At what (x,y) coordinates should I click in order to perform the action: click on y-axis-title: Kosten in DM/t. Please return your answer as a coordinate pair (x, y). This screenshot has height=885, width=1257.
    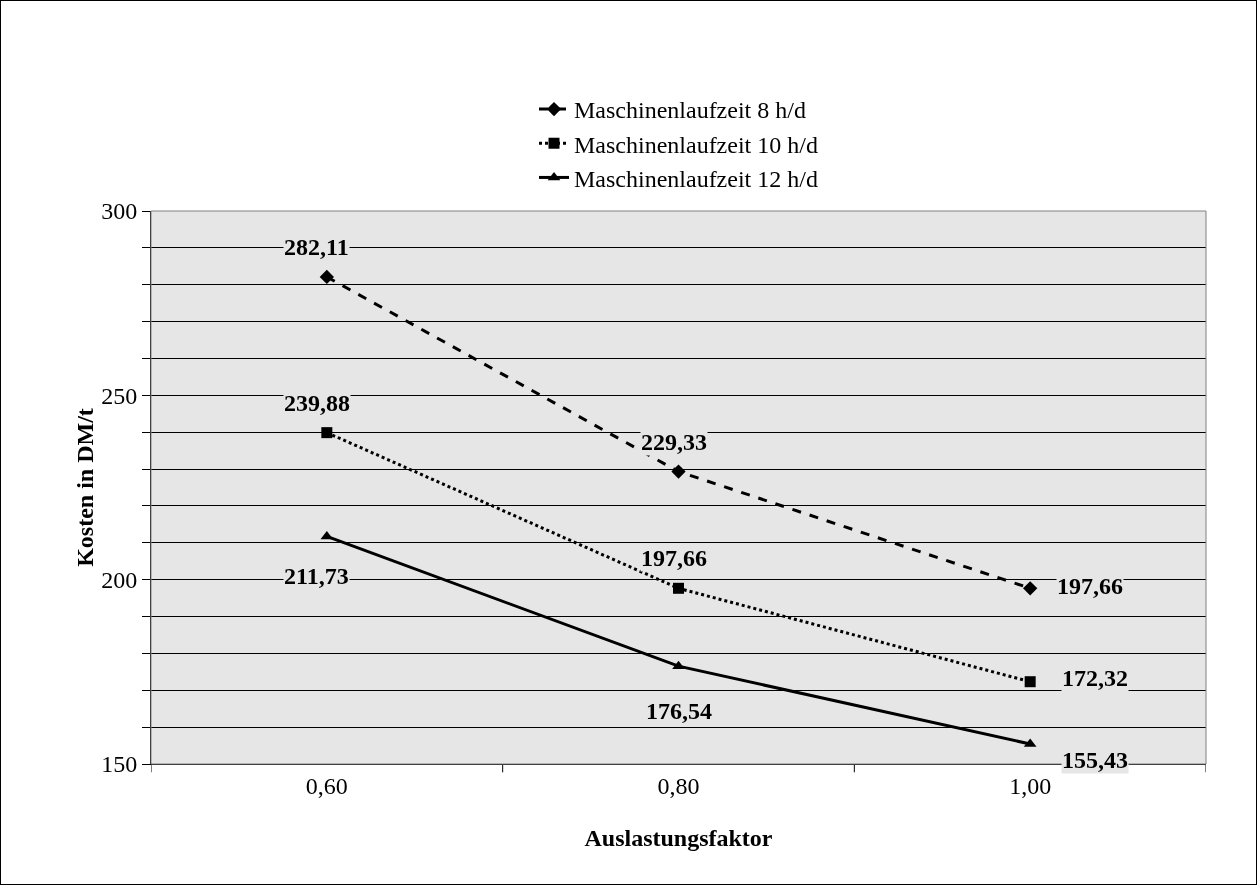
    Looking at the image, I should click on (85, 487).